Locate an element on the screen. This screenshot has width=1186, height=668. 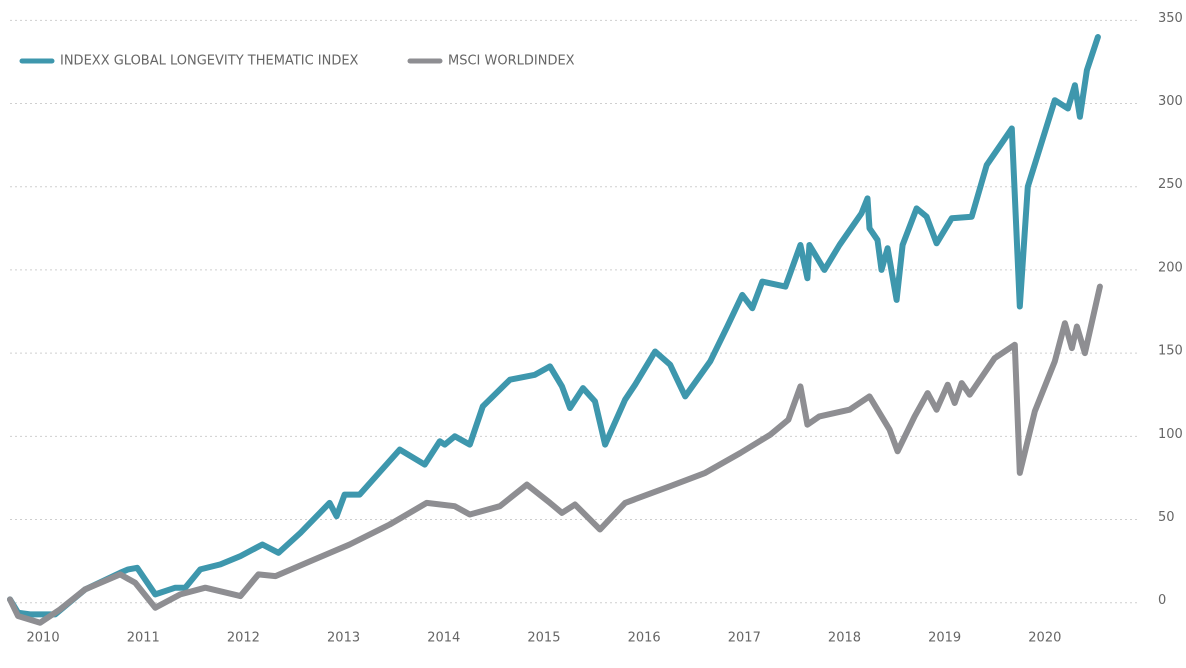
y-tick-label: 300 is located at coordinates (1170, 101).